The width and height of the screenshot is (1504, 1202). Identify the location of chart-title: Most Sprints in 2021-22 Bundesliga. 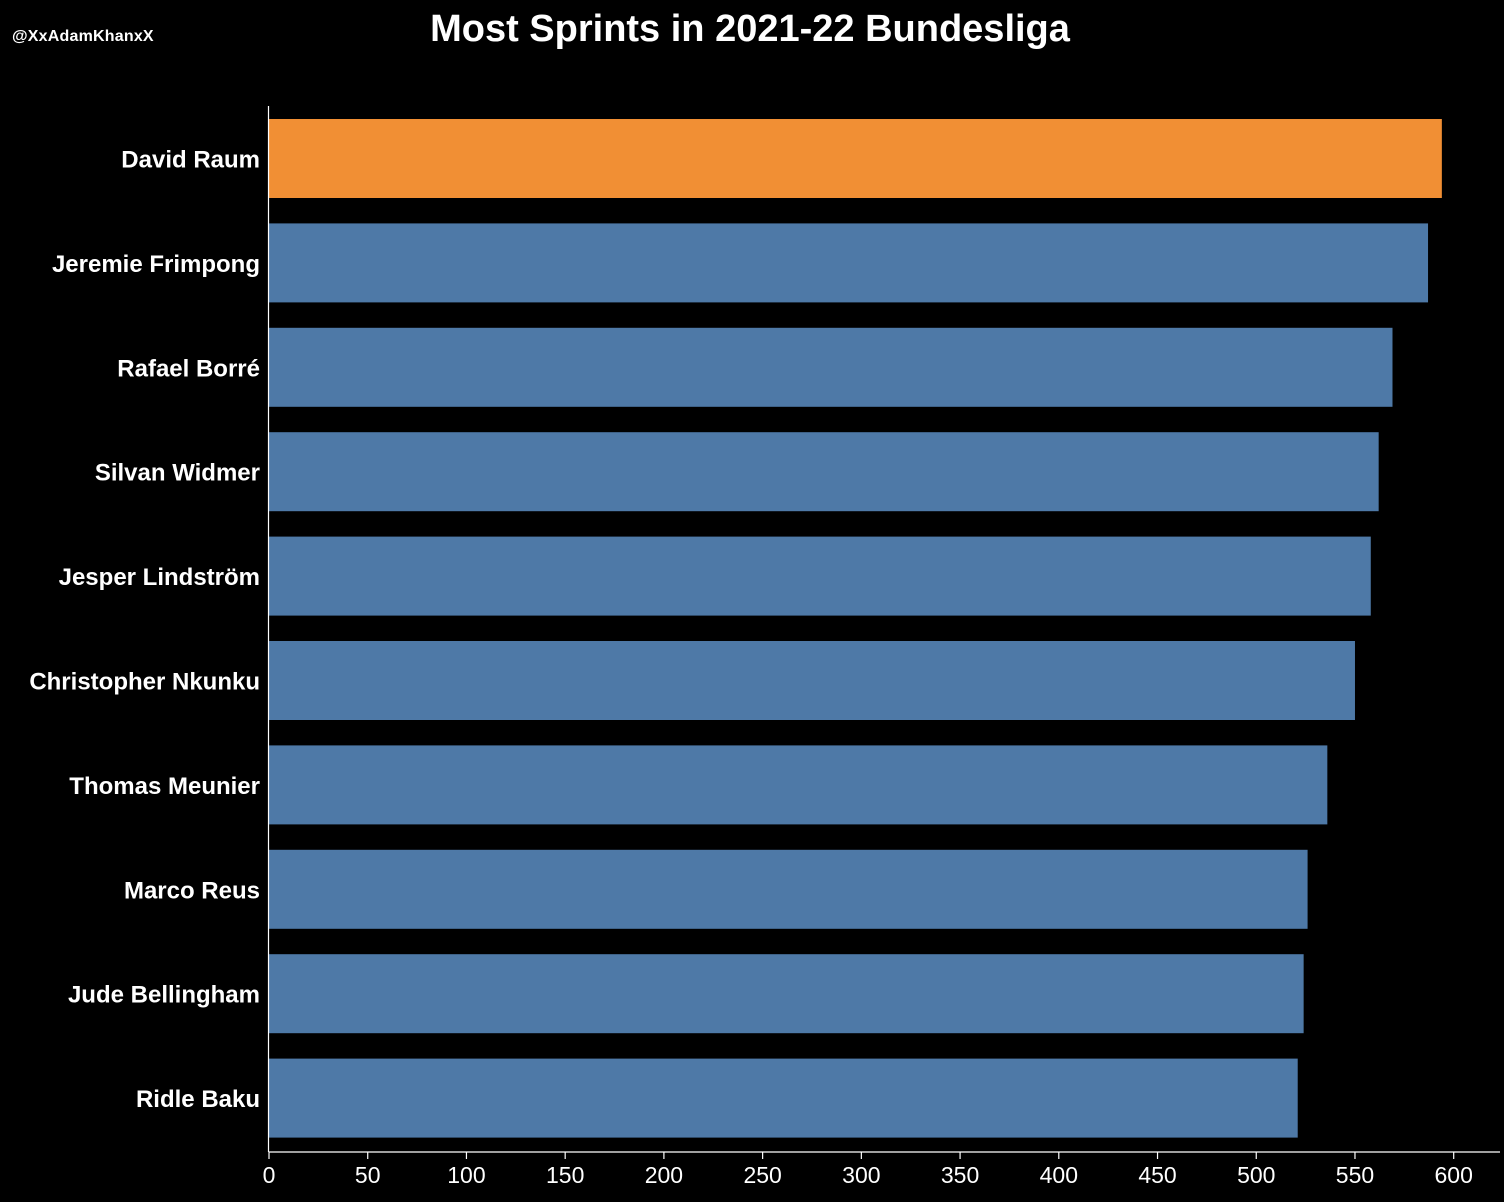
(750, 29).